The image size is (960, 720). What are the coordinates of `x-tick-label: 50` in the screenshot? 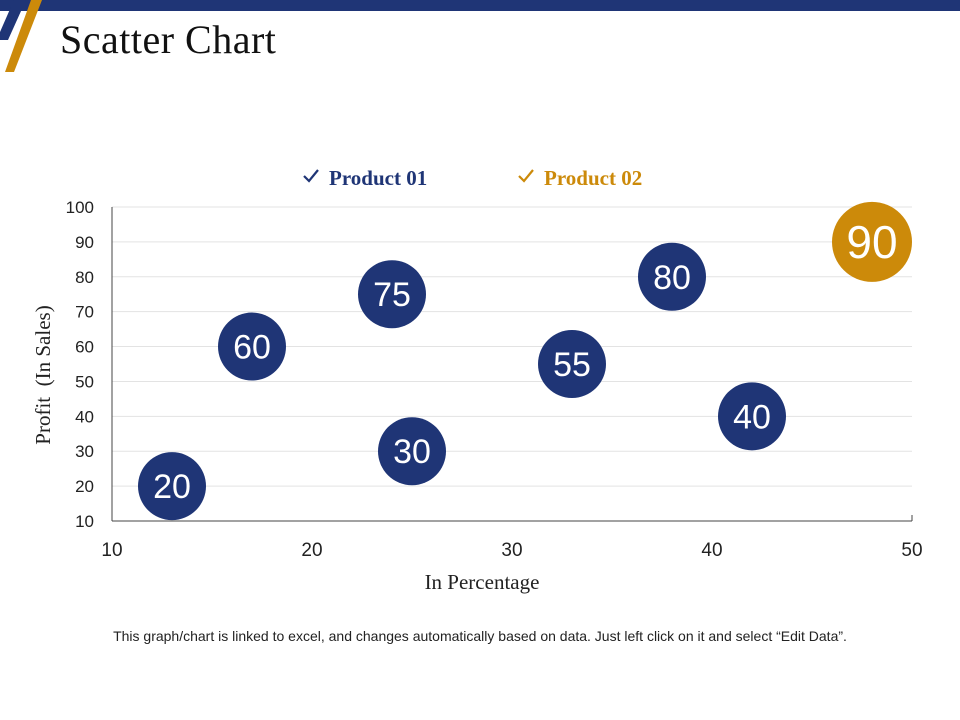 It's located at (911, 550).